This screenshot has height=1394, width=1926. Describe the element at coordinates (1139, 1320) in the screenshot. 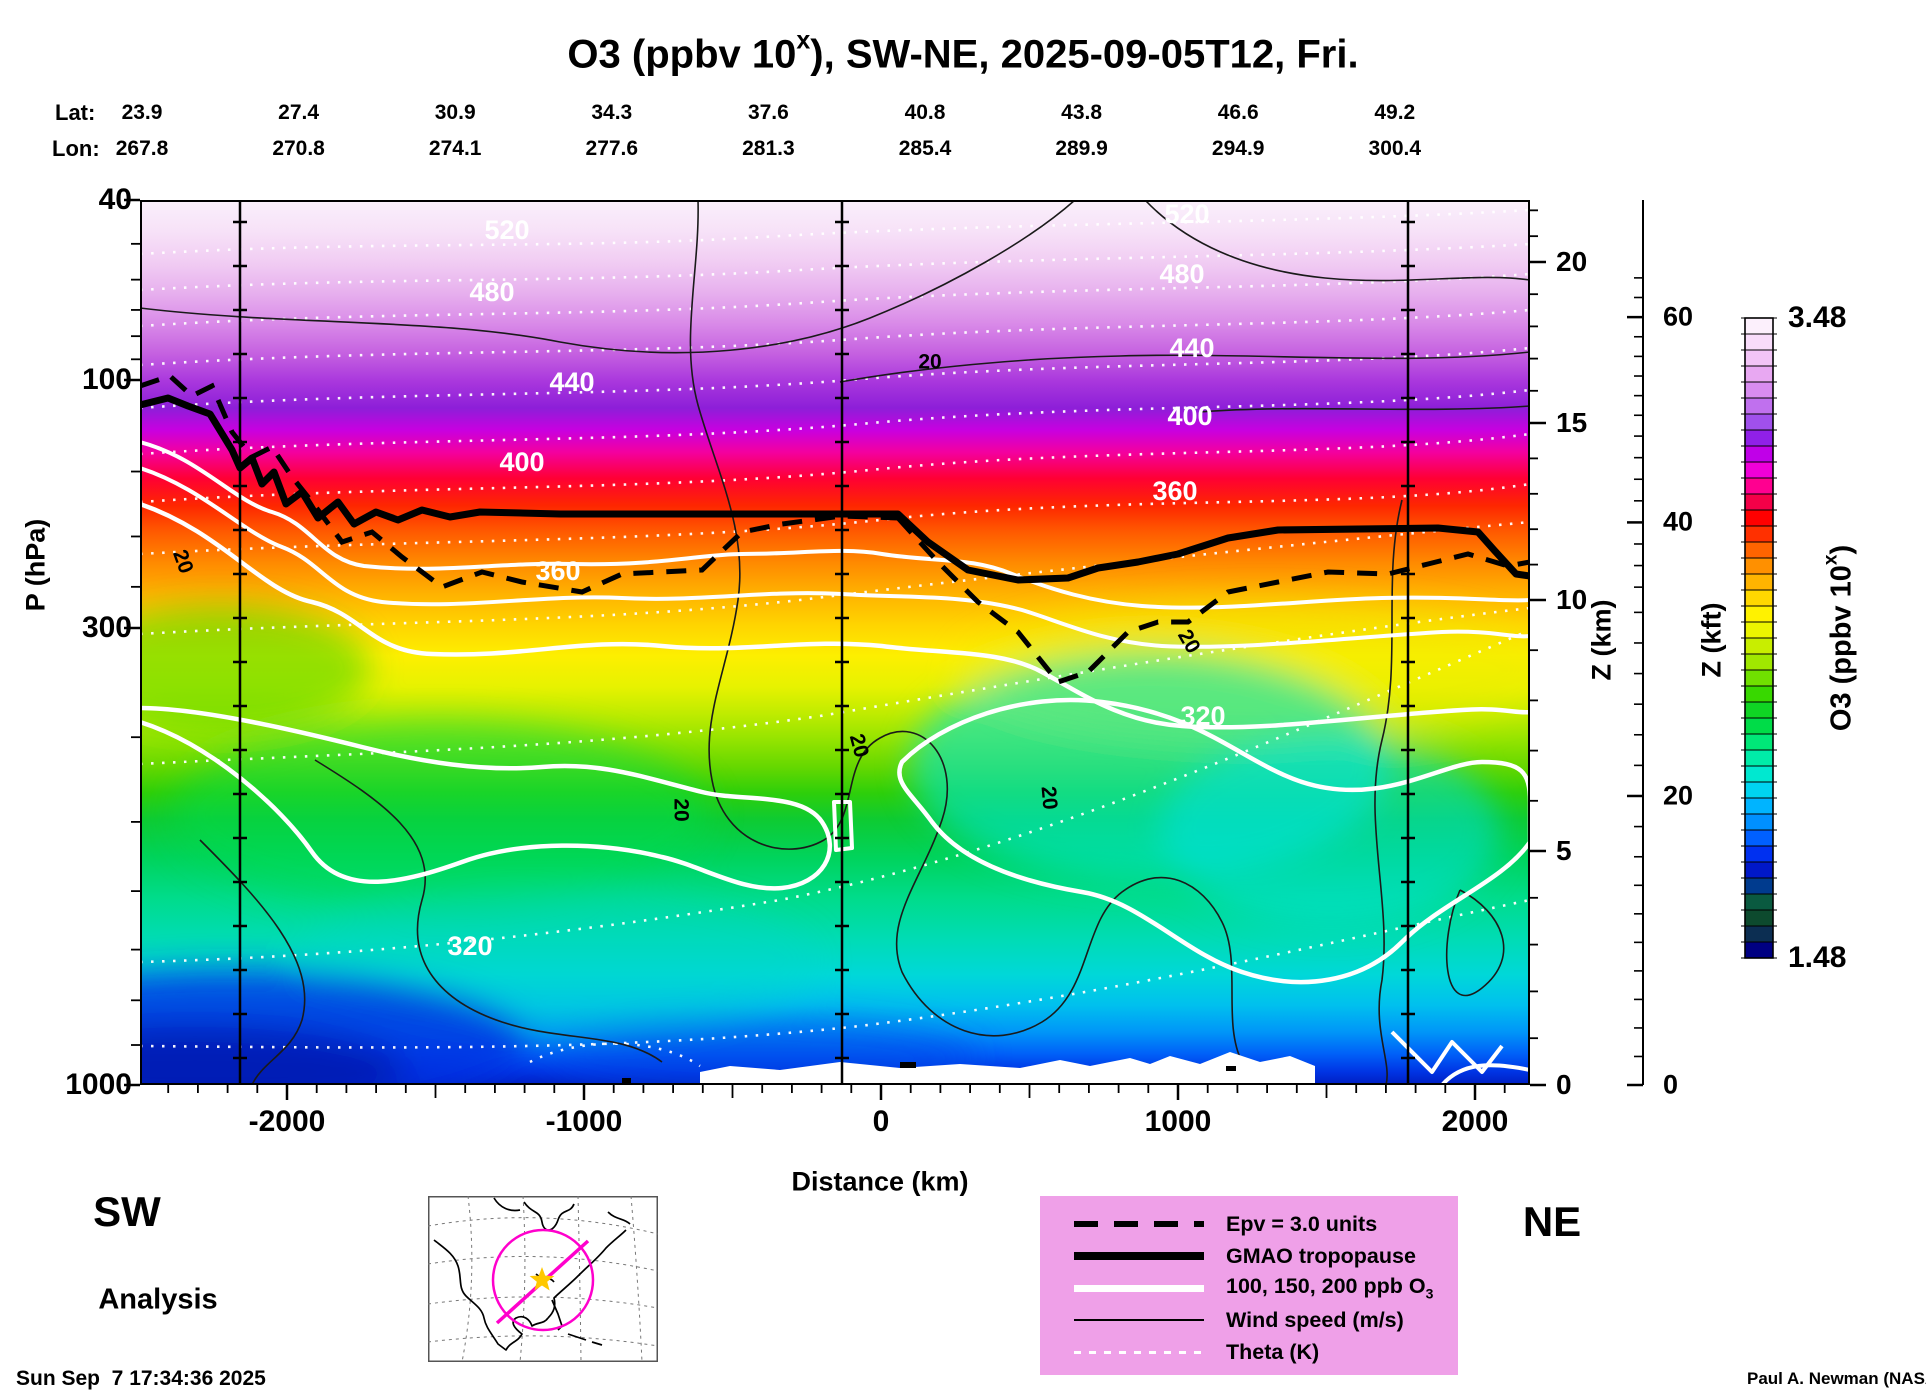

I see `wind-line-swatch` at that location.